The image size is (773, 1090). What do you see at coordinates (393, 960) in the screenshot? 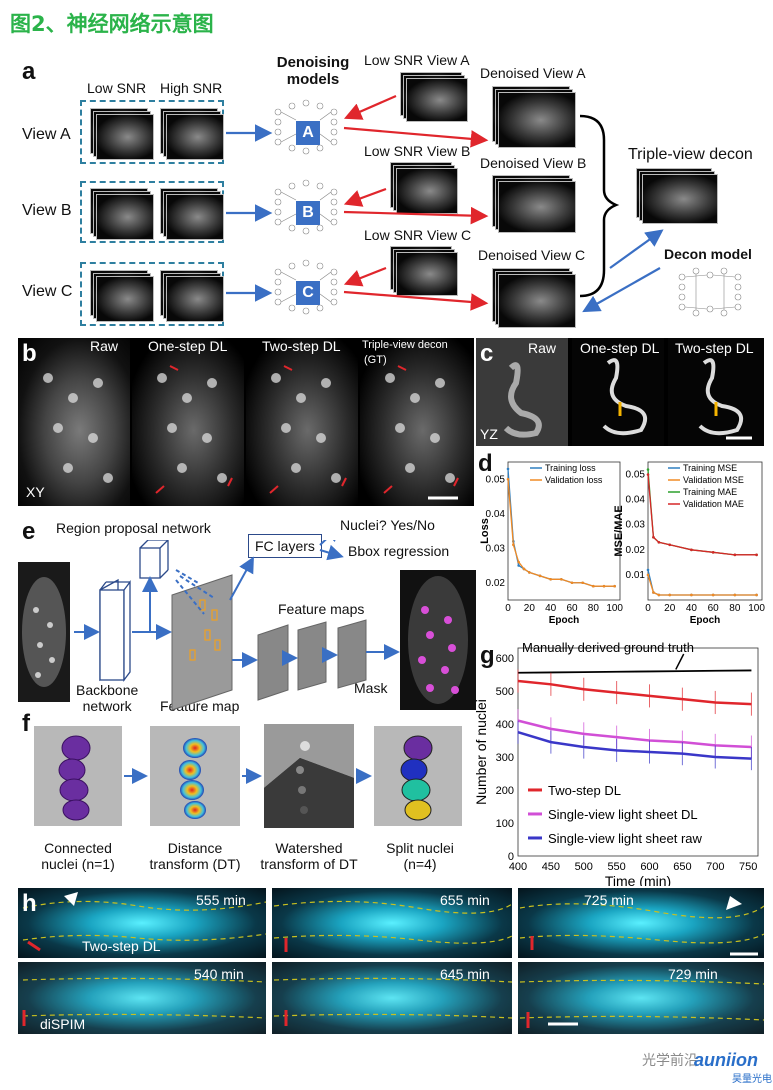
I see `panel-h-overlay-svg` at bounding box center [393, 960].